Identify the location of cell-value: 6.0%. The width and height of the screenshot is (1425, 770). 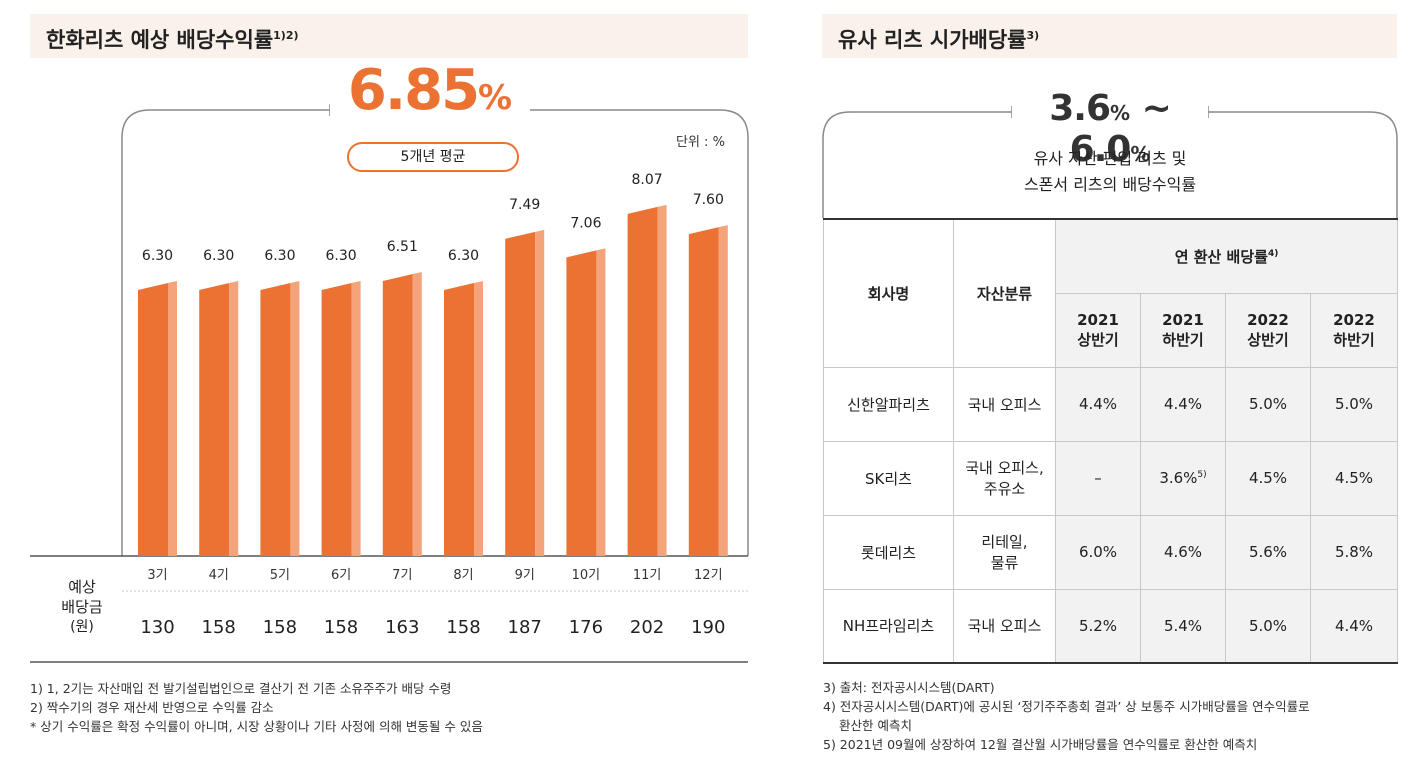
(1098, 552).